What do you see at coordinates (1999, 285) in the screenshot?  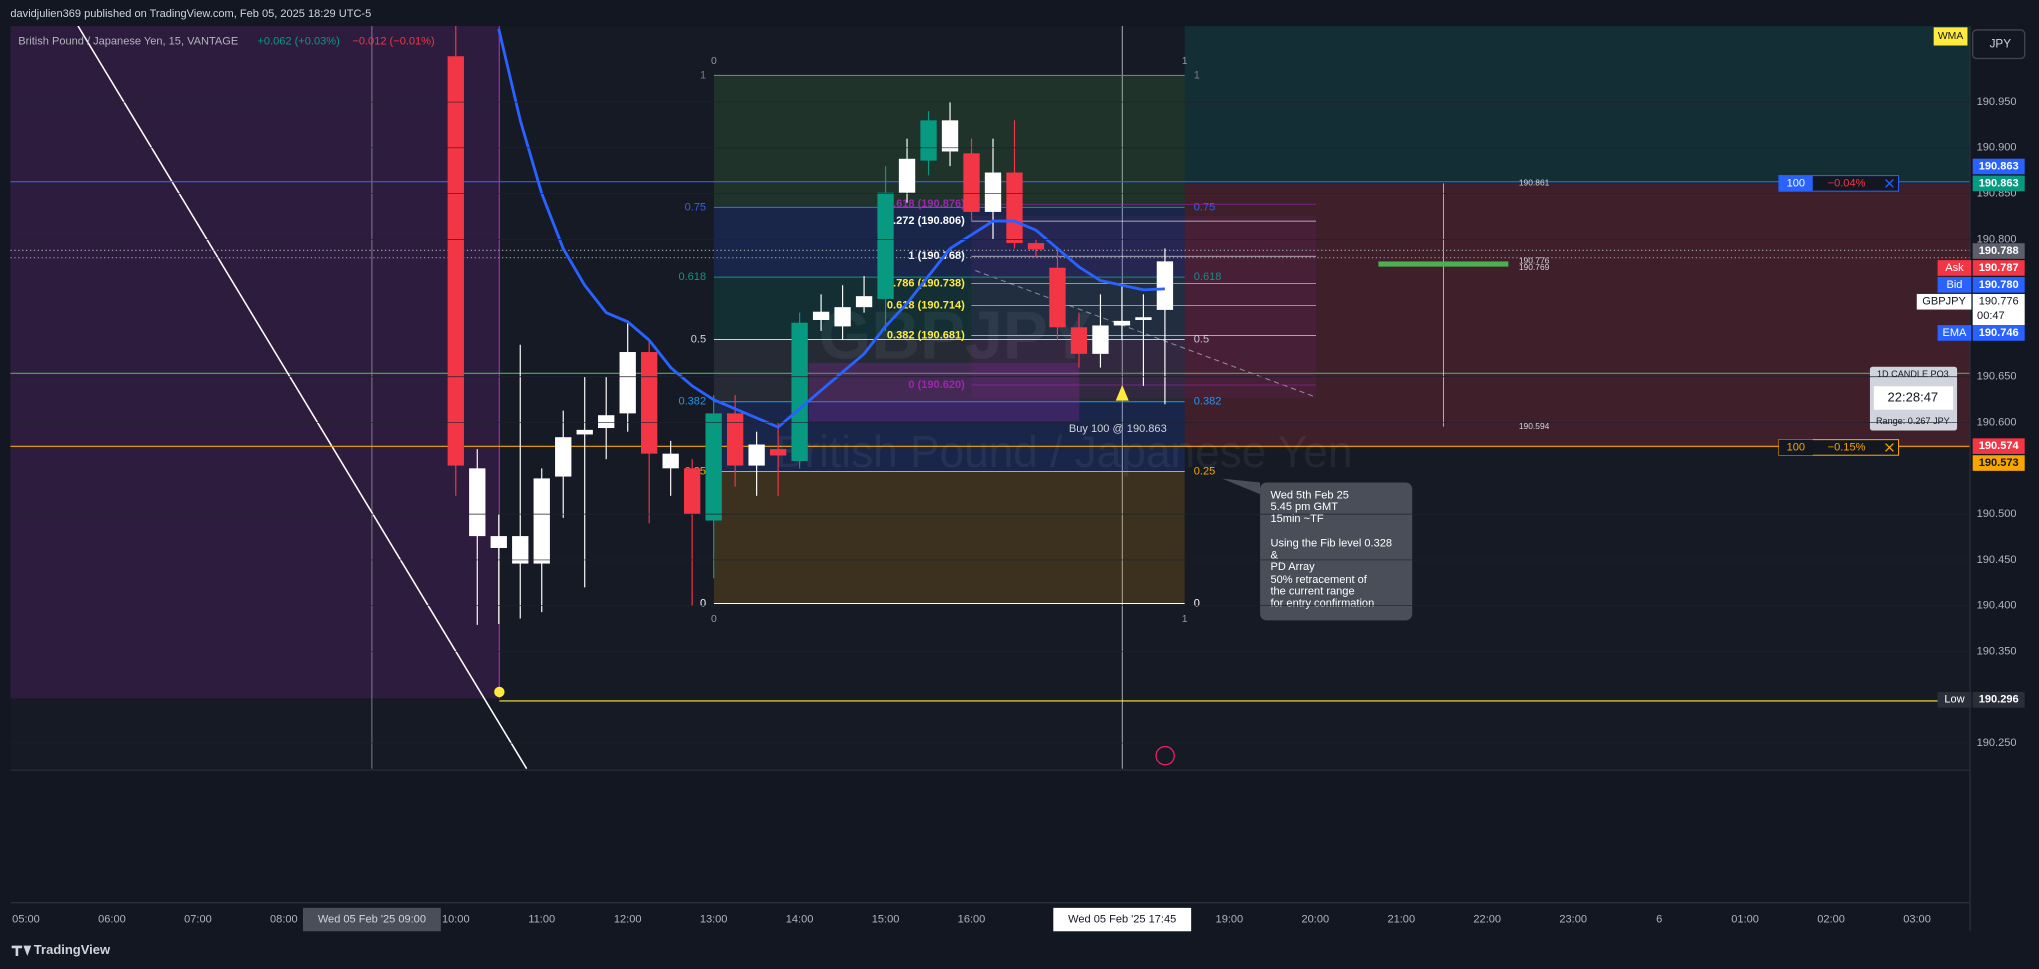 I see `price-tag-label: 190.780` at bounding box center [1999, 285].